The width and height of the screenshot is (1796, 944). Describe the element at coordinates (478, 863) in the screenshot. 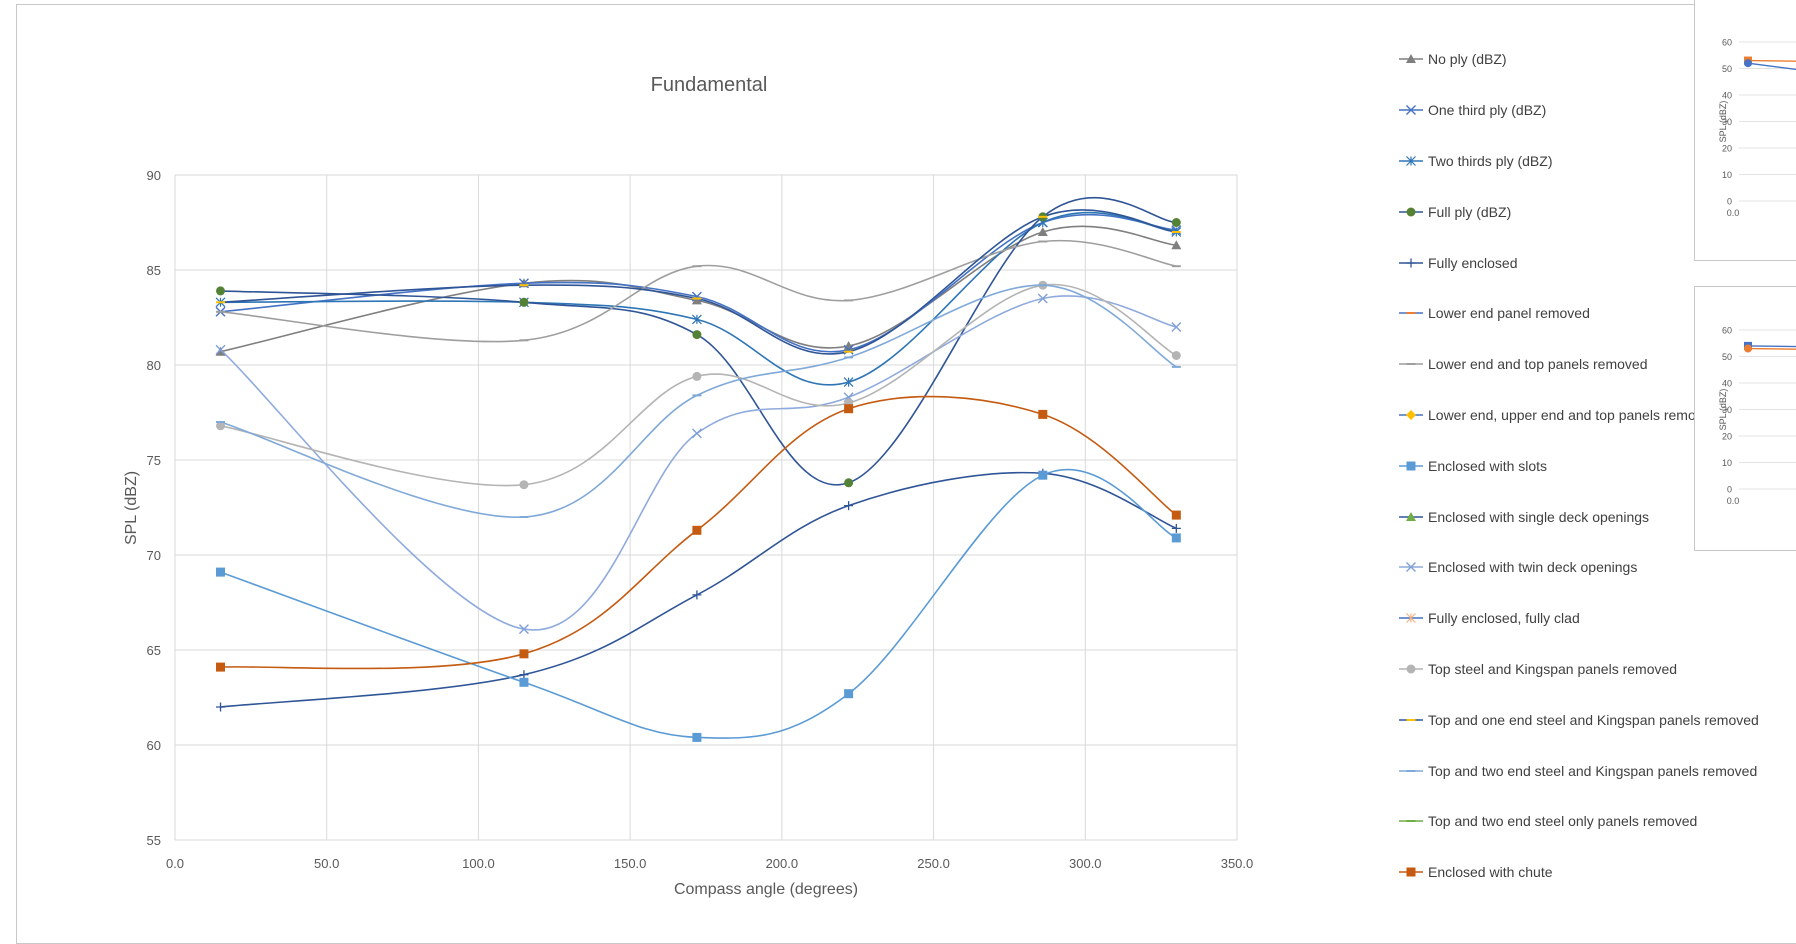

I see `x-tick-label: 100.0` at that location.